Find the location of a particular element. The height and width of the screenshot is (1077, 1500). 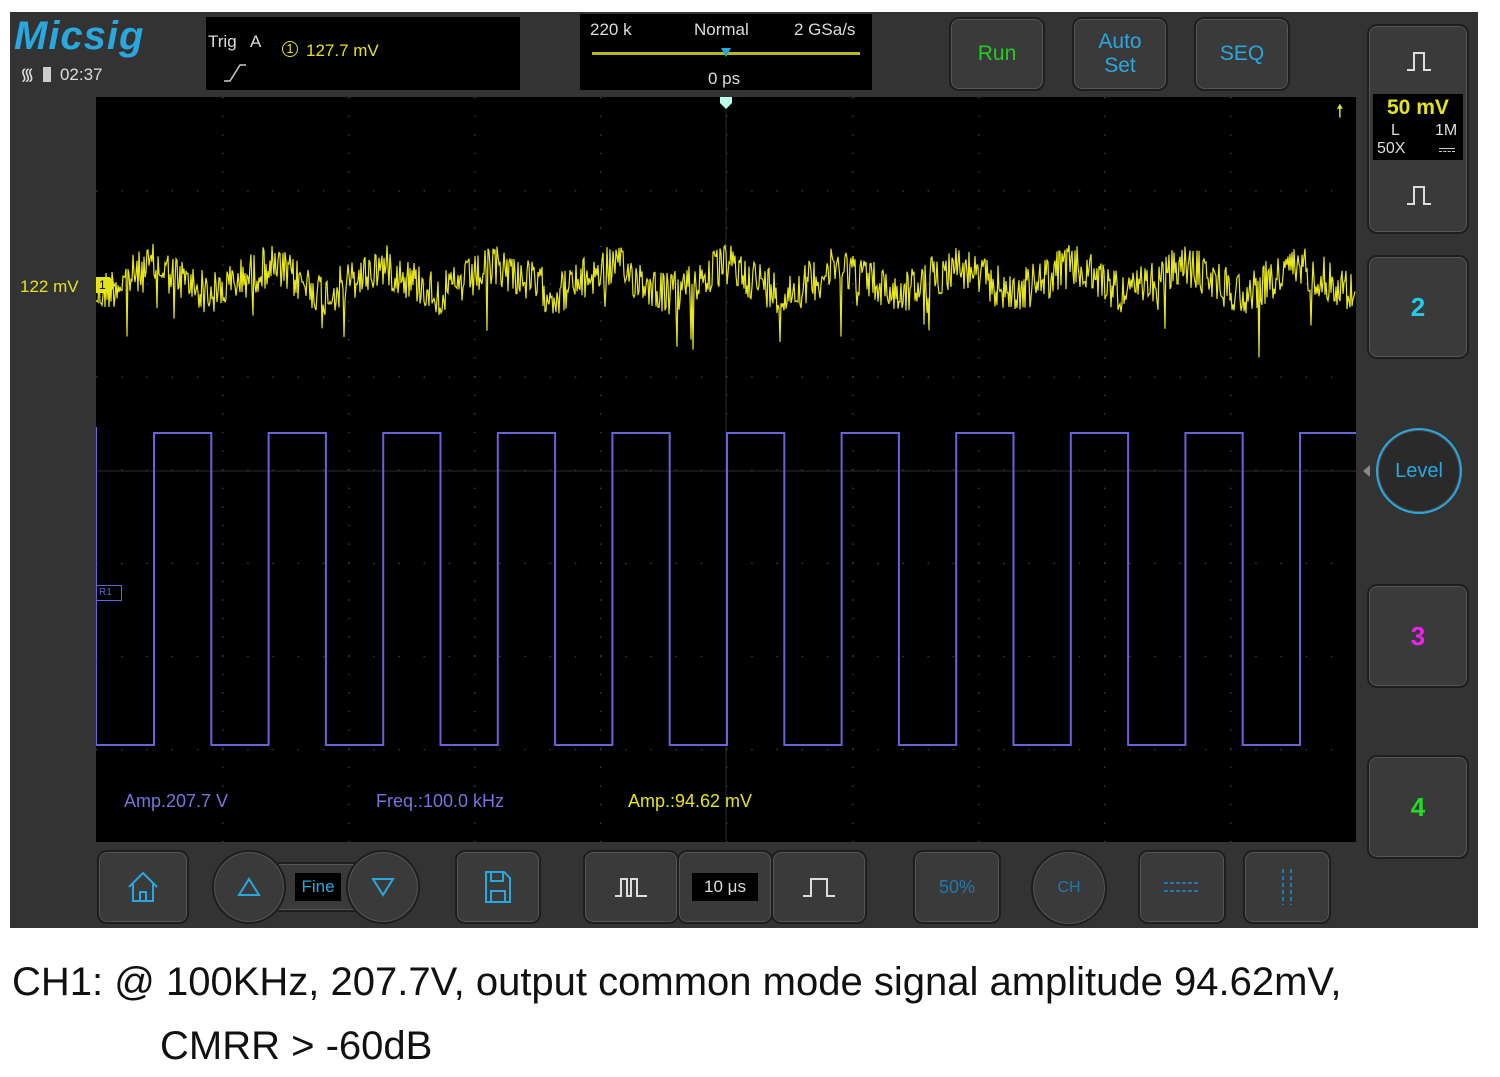

ch1-impedance: 1M is located at coordinates (1446, 130).